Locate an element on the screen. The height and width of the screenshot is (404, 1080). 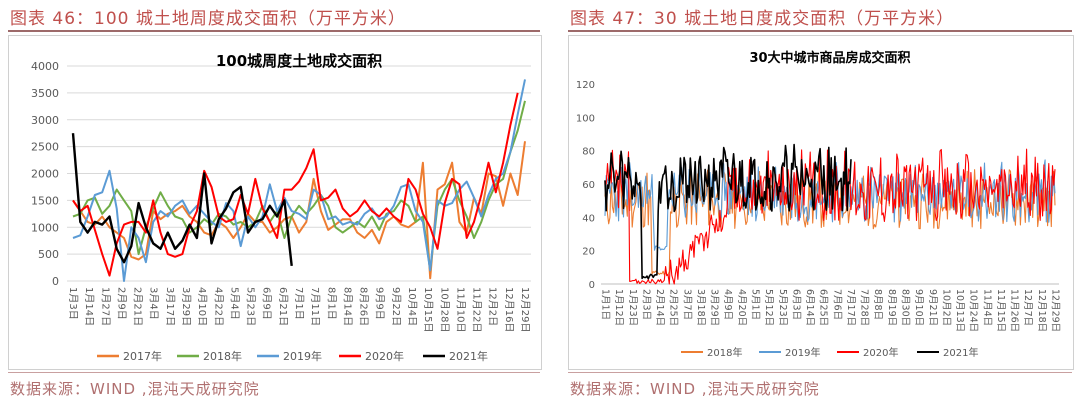
left-y-tick-label: 4000 is located at coordinates (45, 66).